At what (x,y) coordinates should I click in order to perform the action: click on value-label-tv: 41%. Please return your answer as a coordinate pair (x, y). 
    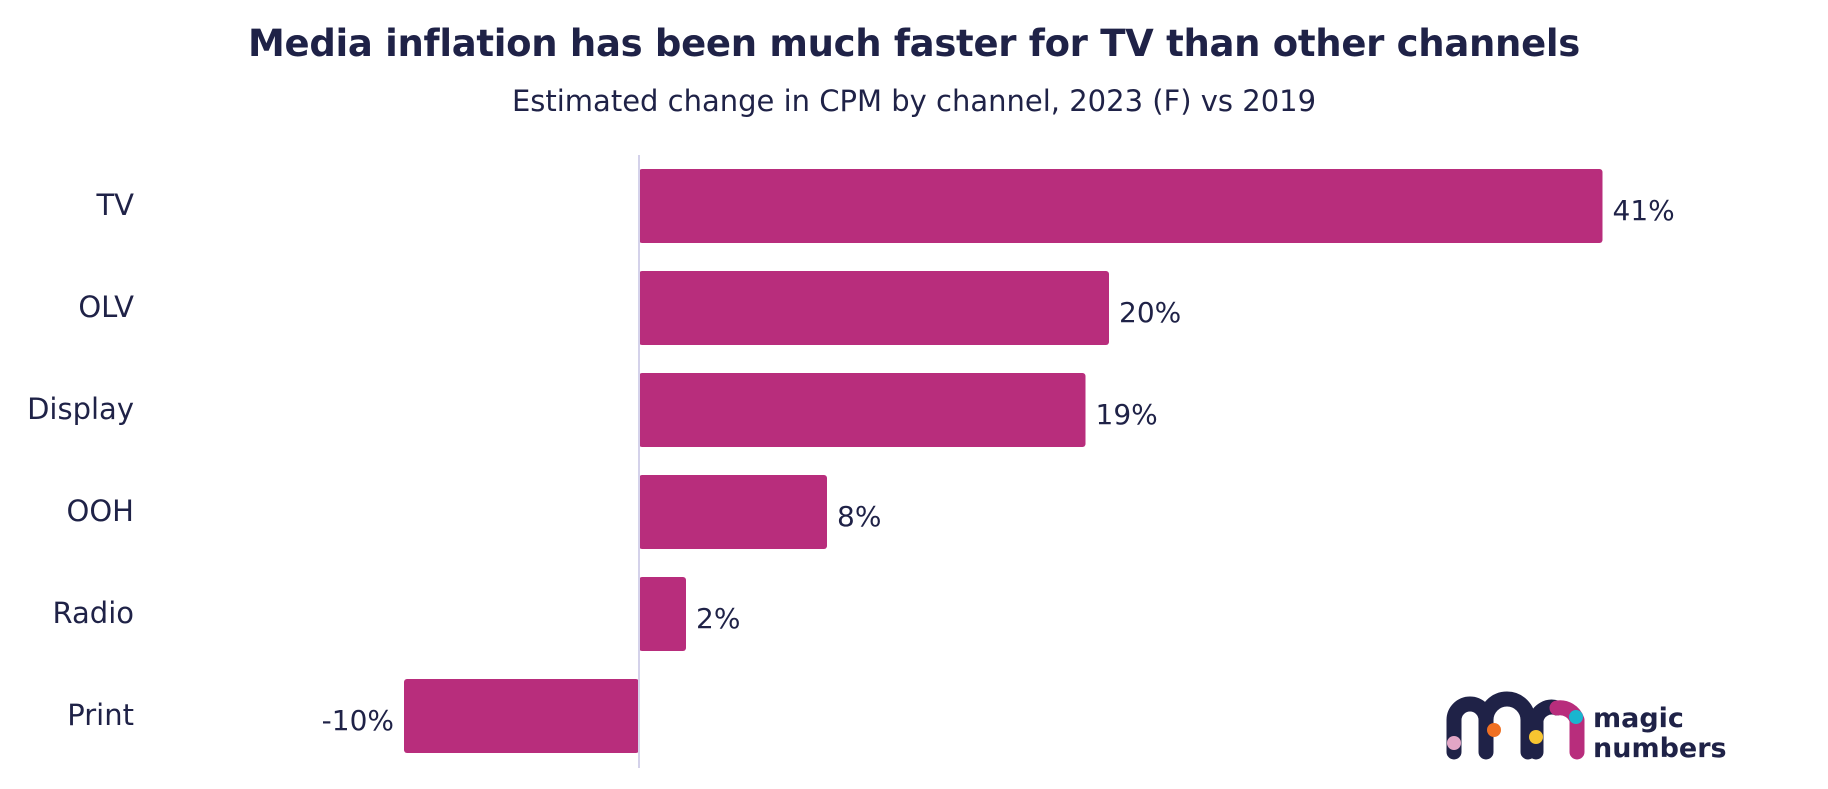
    Looking at the image, I should click on (1644, 210).